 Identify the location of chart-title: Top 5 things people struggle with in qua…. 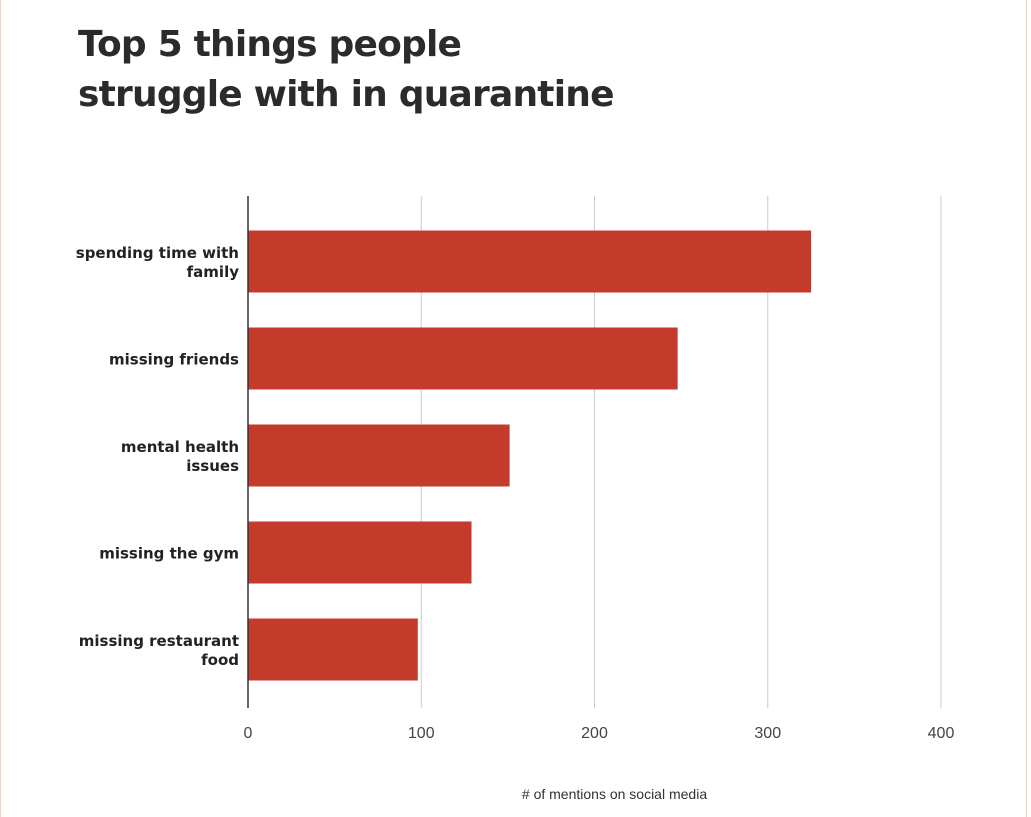
(346, 70).